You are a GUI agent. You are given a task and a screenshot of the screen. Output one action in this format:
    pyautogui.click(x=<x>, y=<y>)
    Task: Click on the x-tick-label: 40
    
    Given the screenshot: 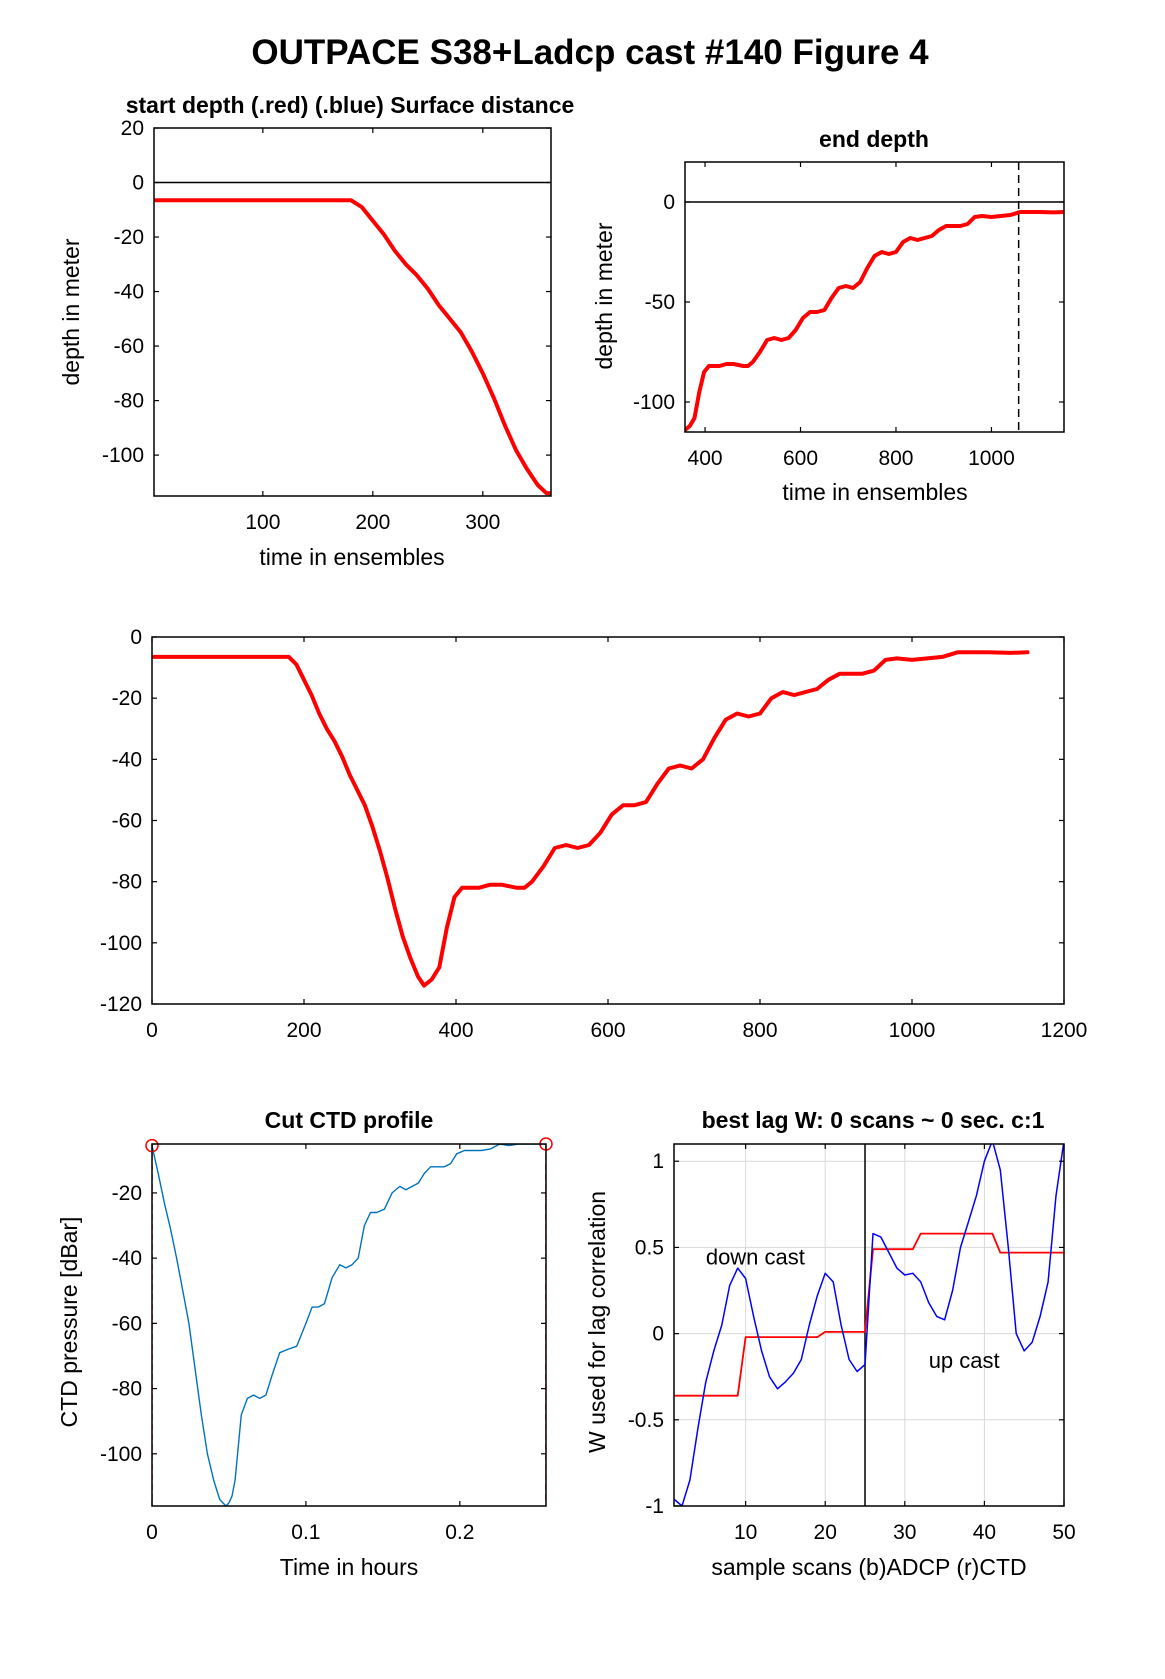 What is the action you would take?
    pyautogui.click(x=984, y=1532)
    